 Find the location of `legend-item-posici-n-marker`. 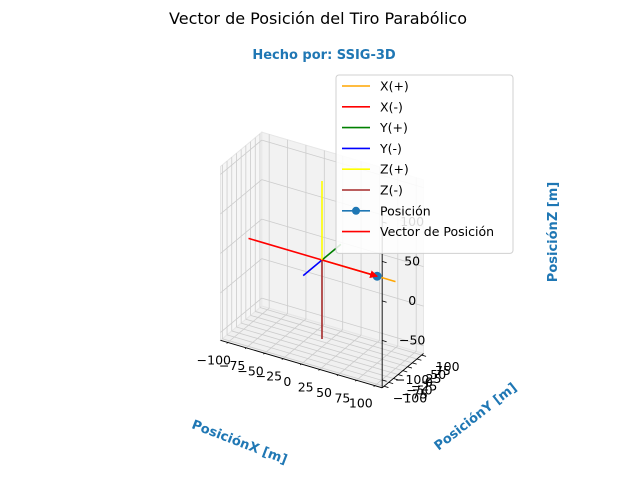

legend-item-posici-n-marker is located at coordinates (356, 210).